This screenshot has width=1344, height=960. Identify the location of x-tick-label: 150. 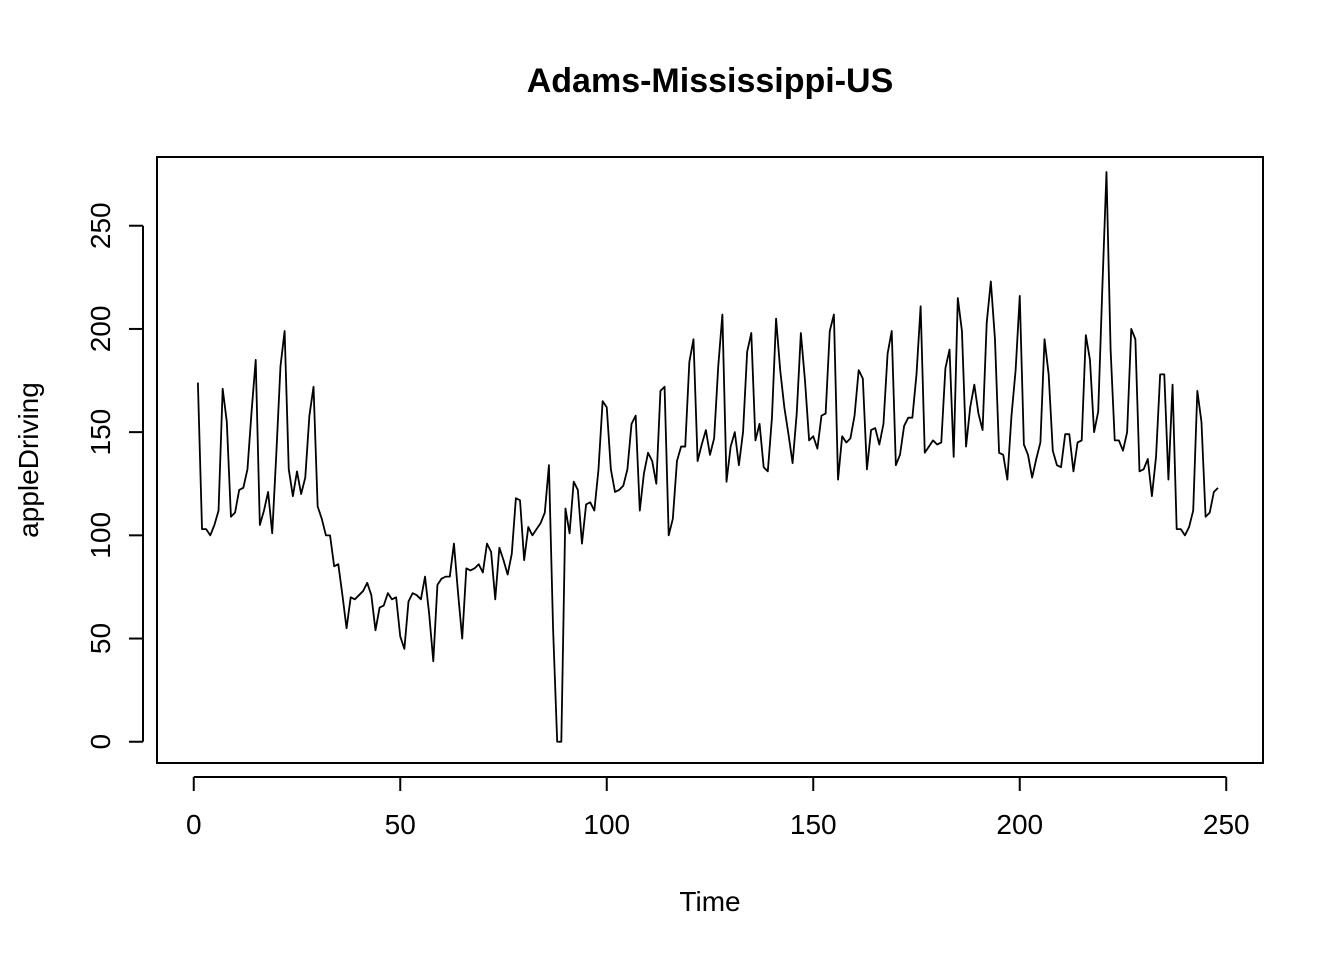
(813, 824).